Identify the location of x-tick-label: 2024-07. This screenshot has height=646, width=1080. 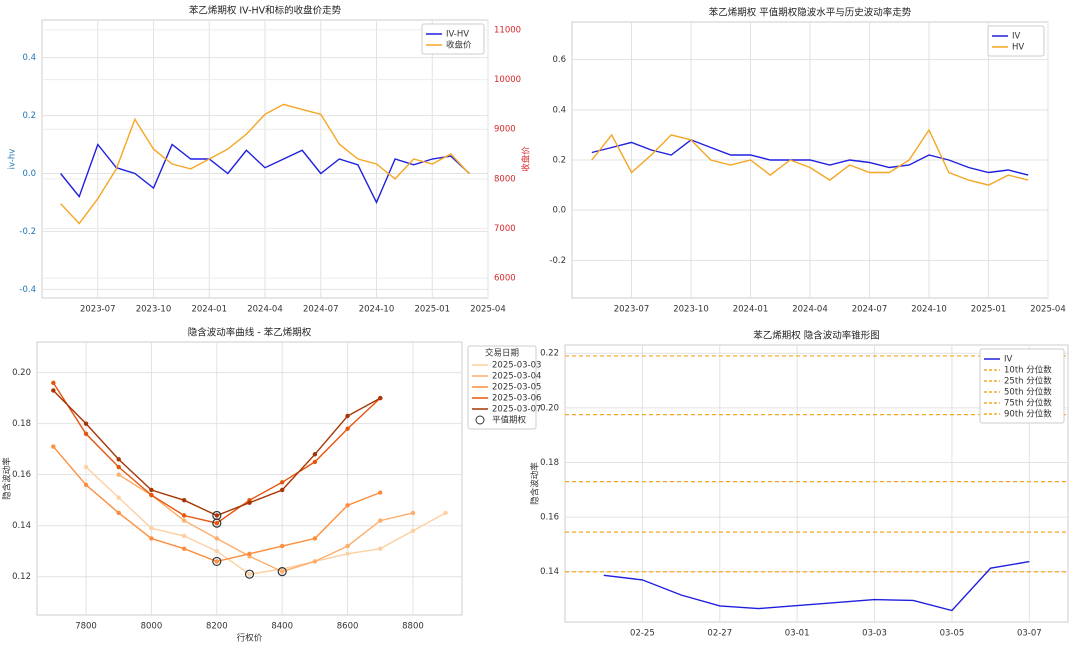
(321, 310).